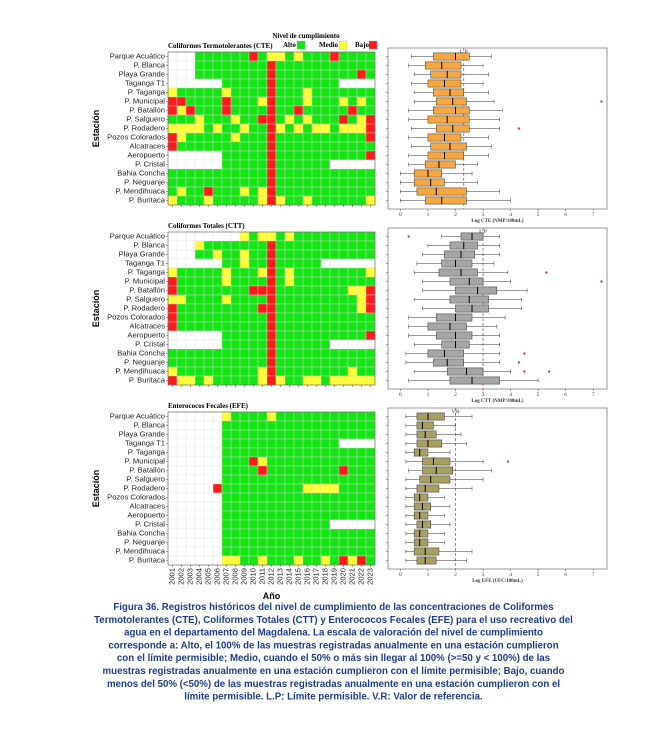 This screenshot has width=667, height=738. I want to click on station-label: Parque Acuático, so click(137, 56).